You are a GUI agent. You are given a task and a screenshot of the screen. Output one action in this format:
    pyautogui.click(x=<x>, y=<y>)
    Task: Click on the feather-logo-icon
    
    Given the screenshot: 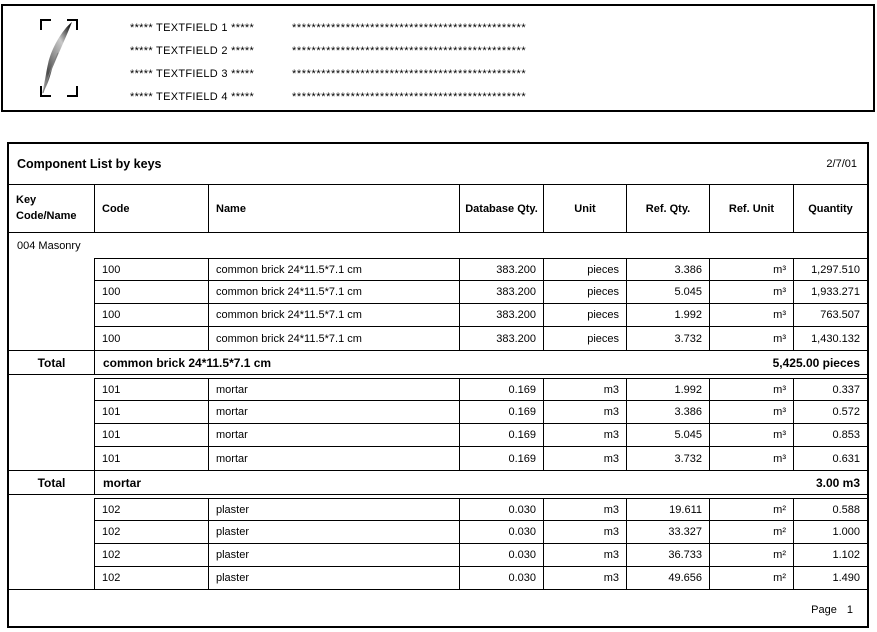 What is the action you would take?
    pyautogui.click(x=59, y=58)
    